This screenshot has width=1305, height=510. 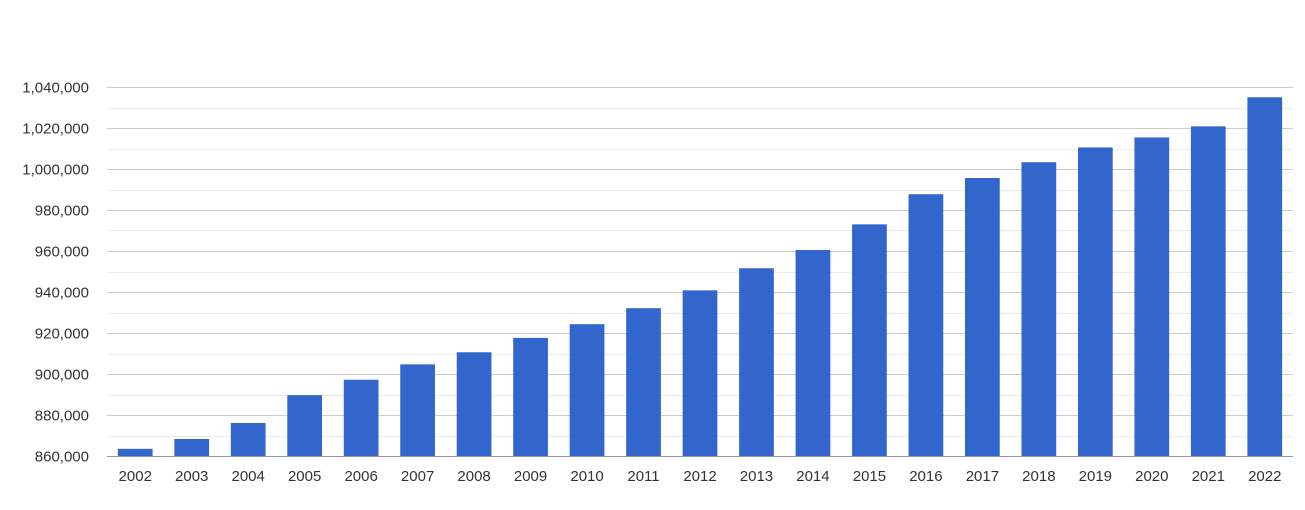 I want to click on y-tick-label: 860,000, so click(x=62, y=457).